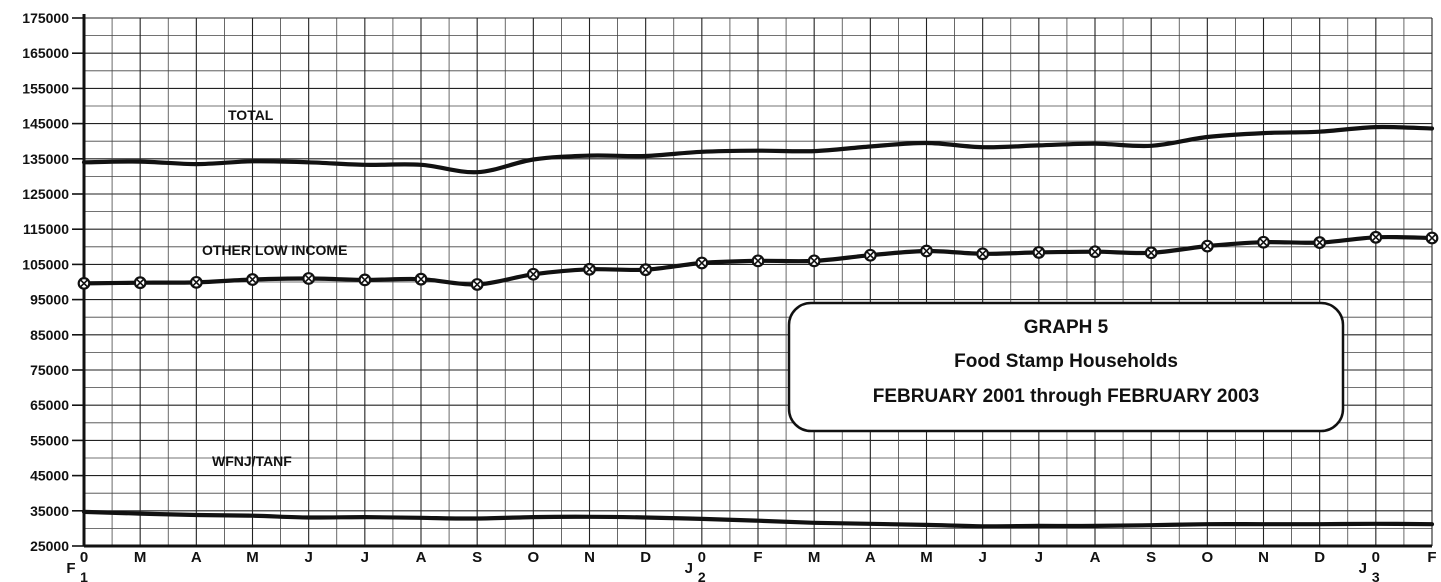 The width and height of the screenshot is (1441, 582). What do you see at coordinates (45, 264) in the screenshot?
I see `y-tick-label: 105000` at bounding box center [45, 264].